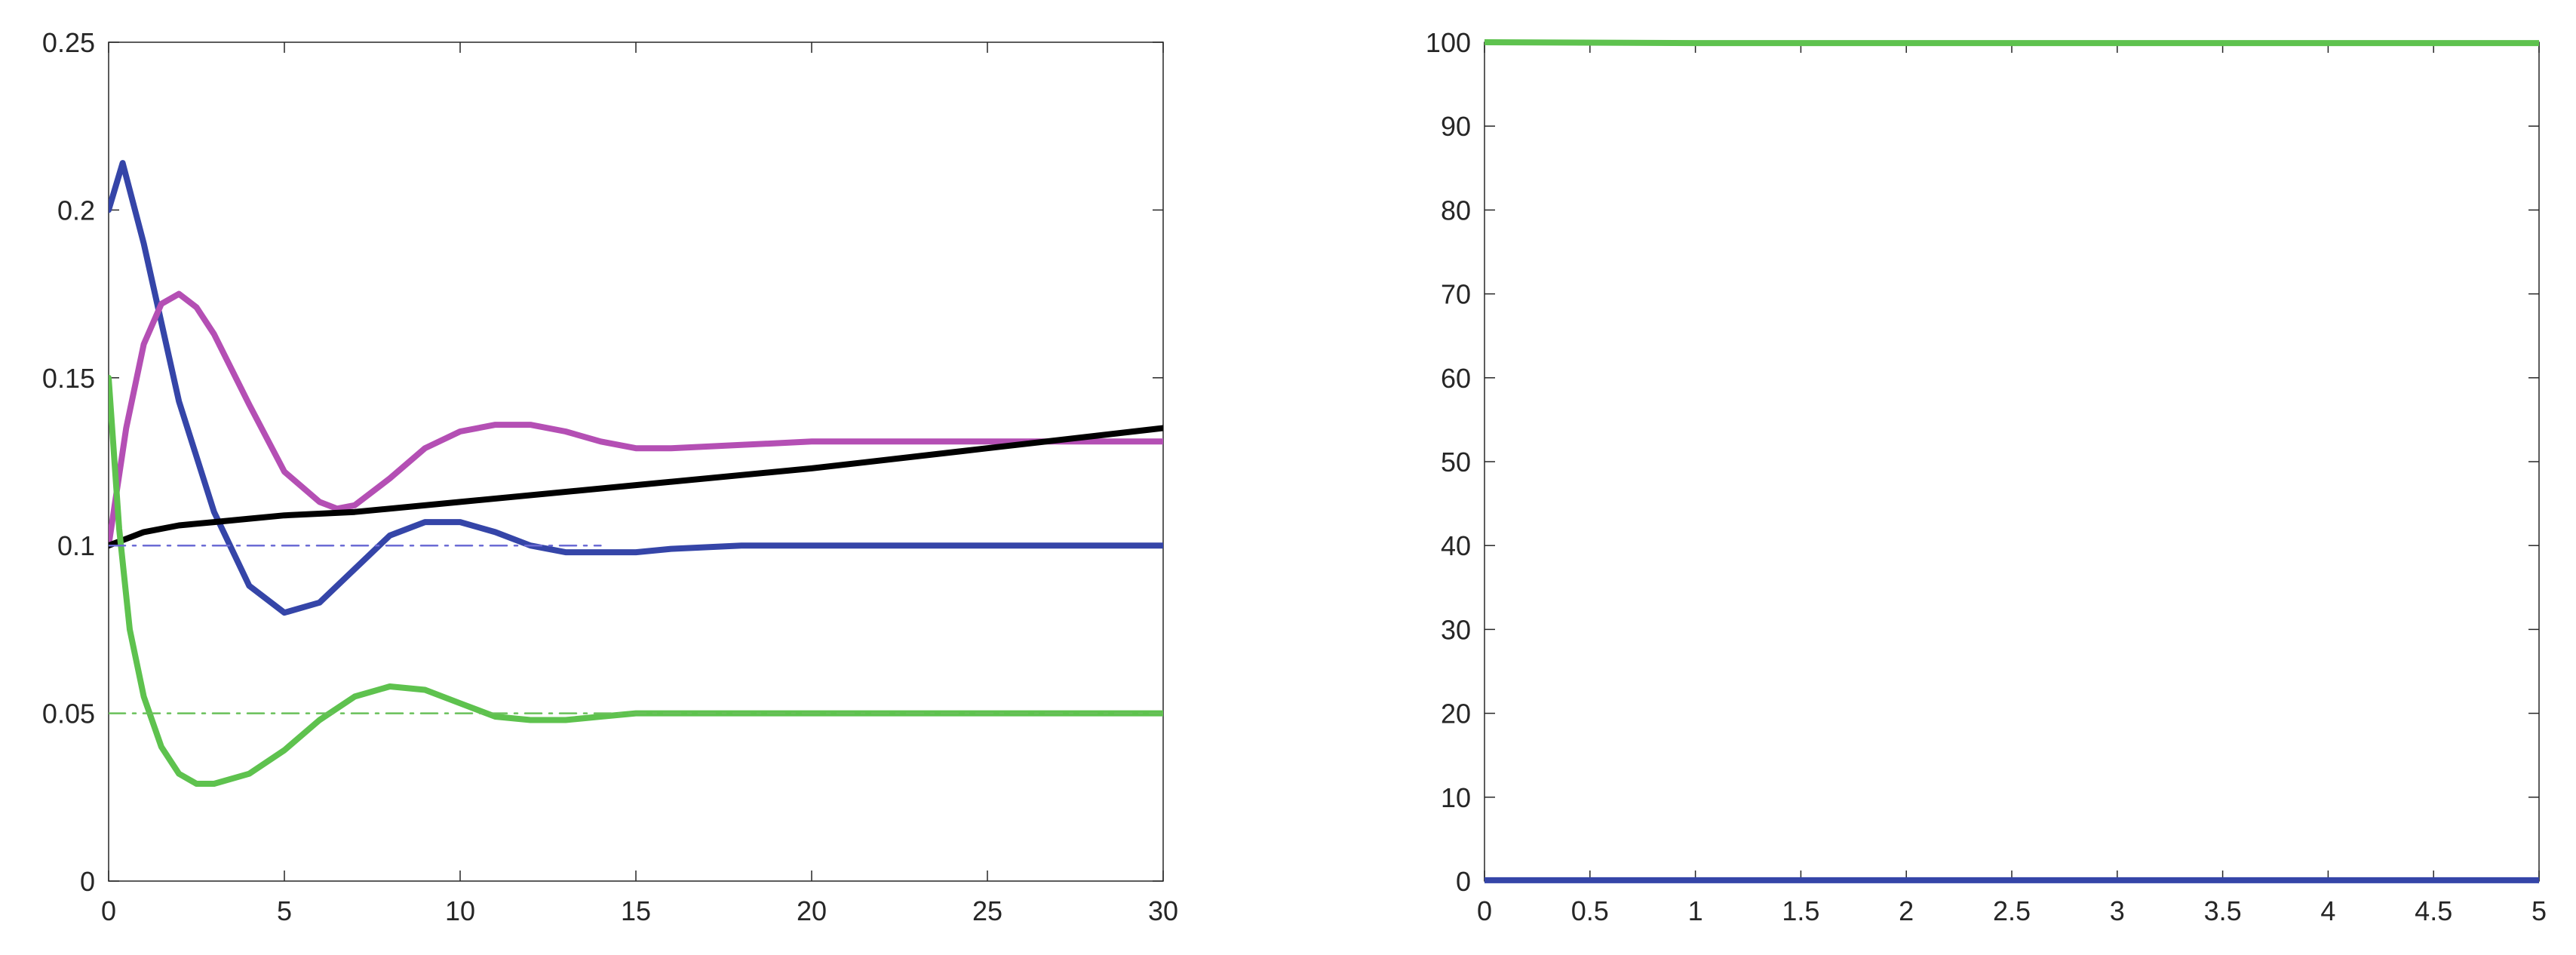 The height and width of the screenshot is (955, 2576). Describe the element at coordinates (1456, 714) in the screenshot. I see `y-tick-label: 20` at that location.